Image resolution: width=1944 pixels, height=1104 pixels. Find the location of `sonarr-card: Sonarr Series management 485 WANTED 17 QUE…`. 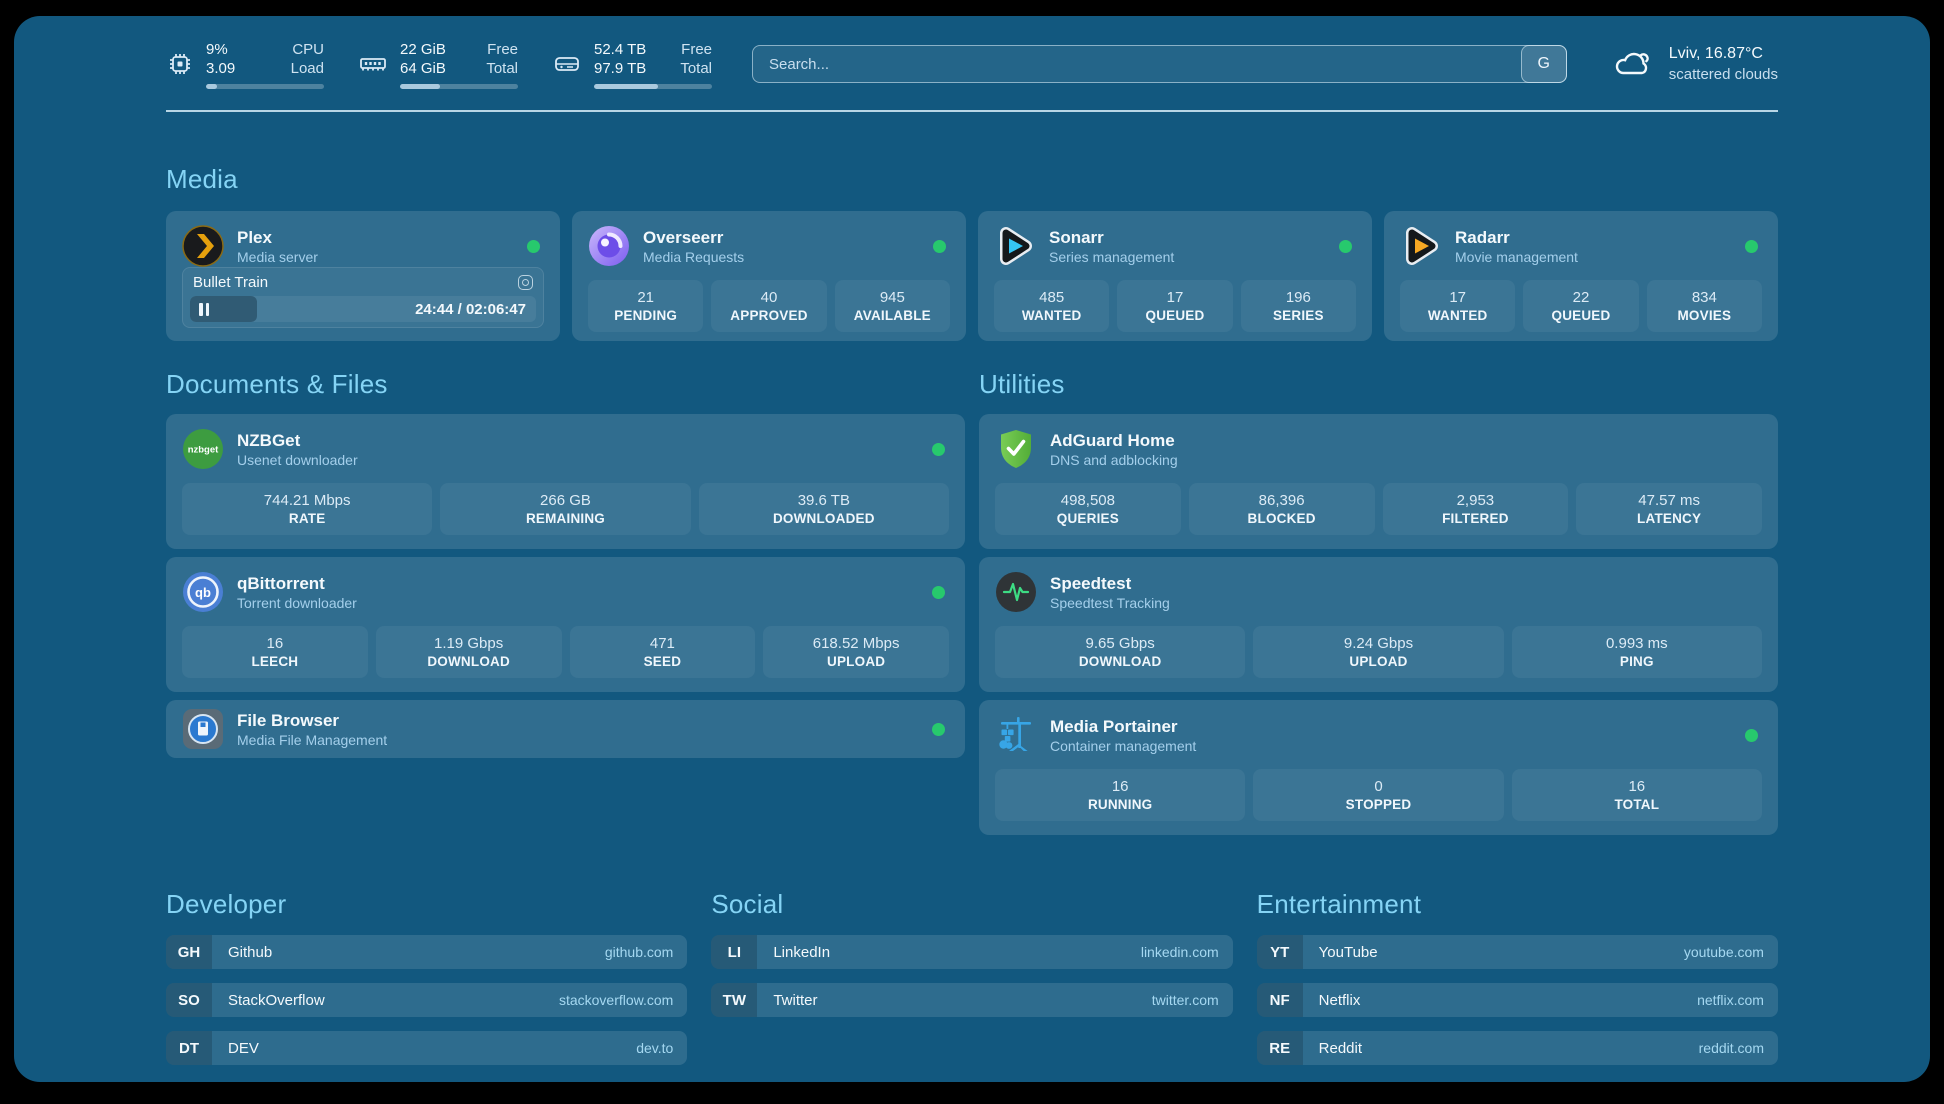

sonarr-card: Sonarr Series management 485 WANTED 17 QUE… is located at coordinates (1175, 276).